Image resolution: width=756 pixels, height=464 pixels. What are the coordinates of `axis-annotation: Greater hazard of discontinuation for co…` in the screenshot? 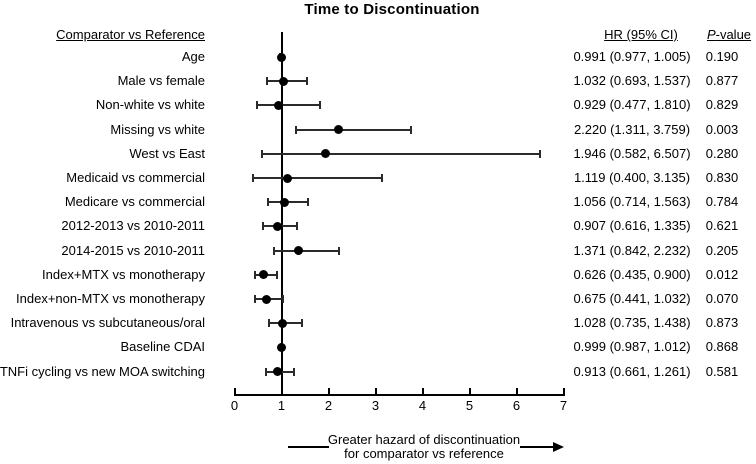 It's located at (424, 448).